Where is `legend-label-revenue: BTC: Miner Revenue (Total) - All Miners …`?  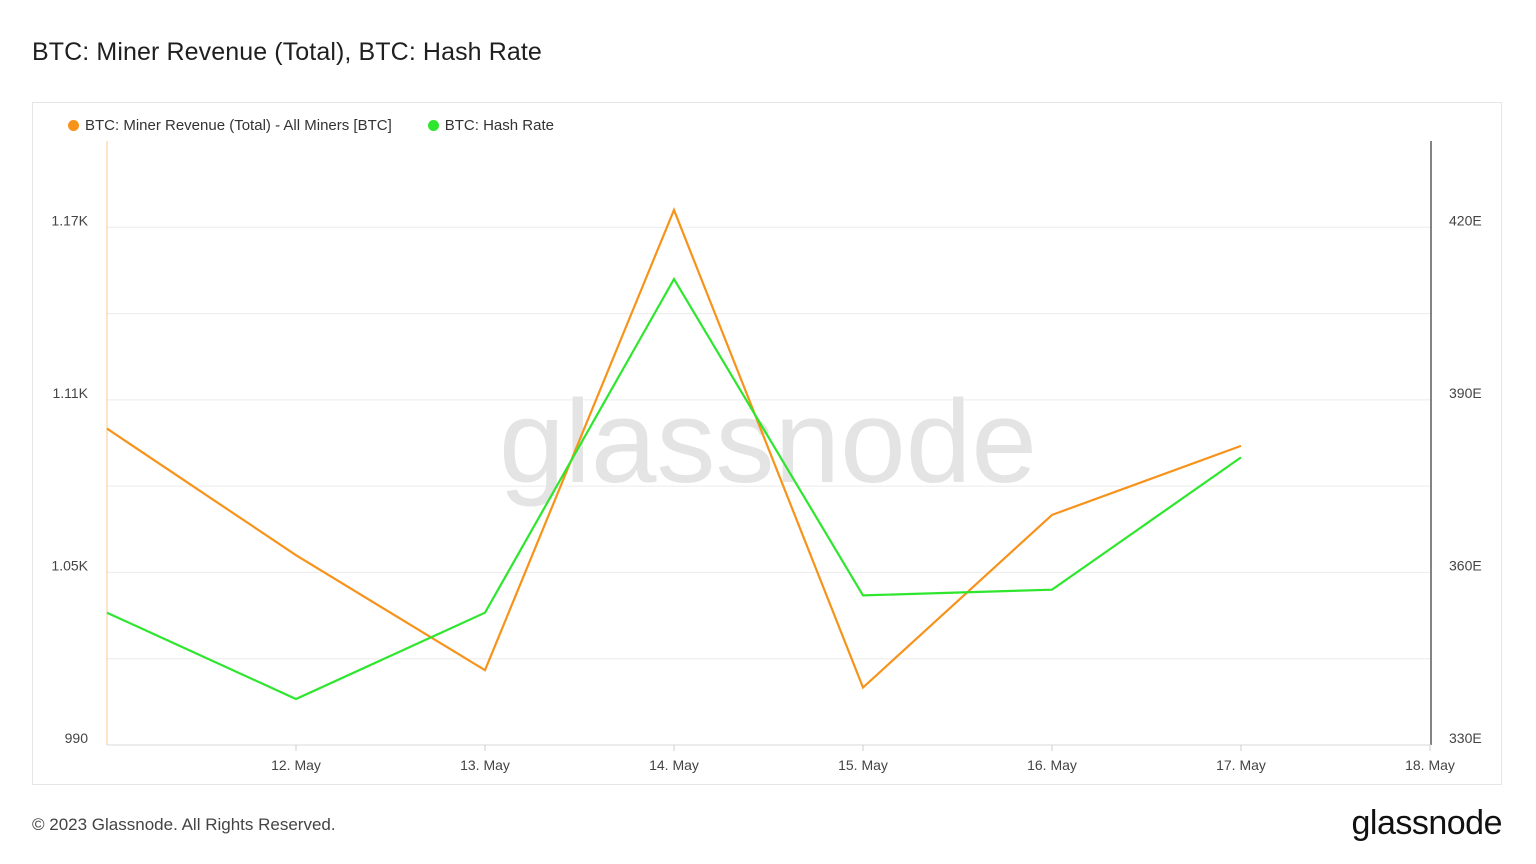
legend-label-revenue: BTC: Miner Revenue (Total) - All Miners … is located at coordinates (238, 125).